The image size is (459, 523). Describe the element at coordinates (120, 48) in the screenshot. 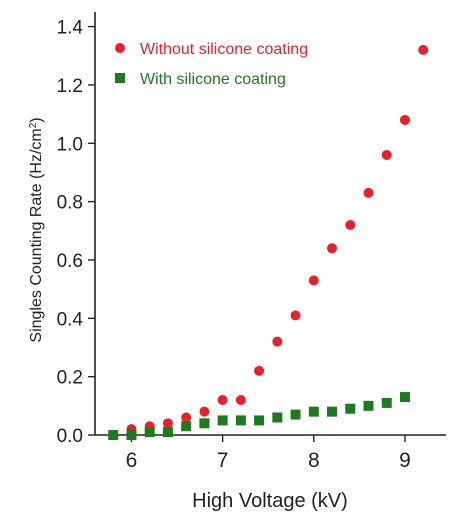

I see `legend-marker-without-coating` at that location.